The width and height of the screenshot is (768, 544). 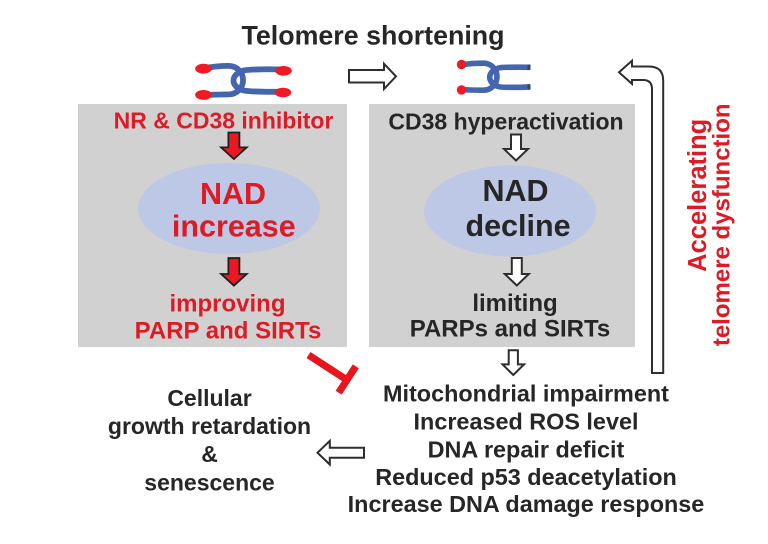 What do you see at coordinates (209, 398) in the screenshot?
I see `svg-text: Cellular` at bounding box center [209, 398].